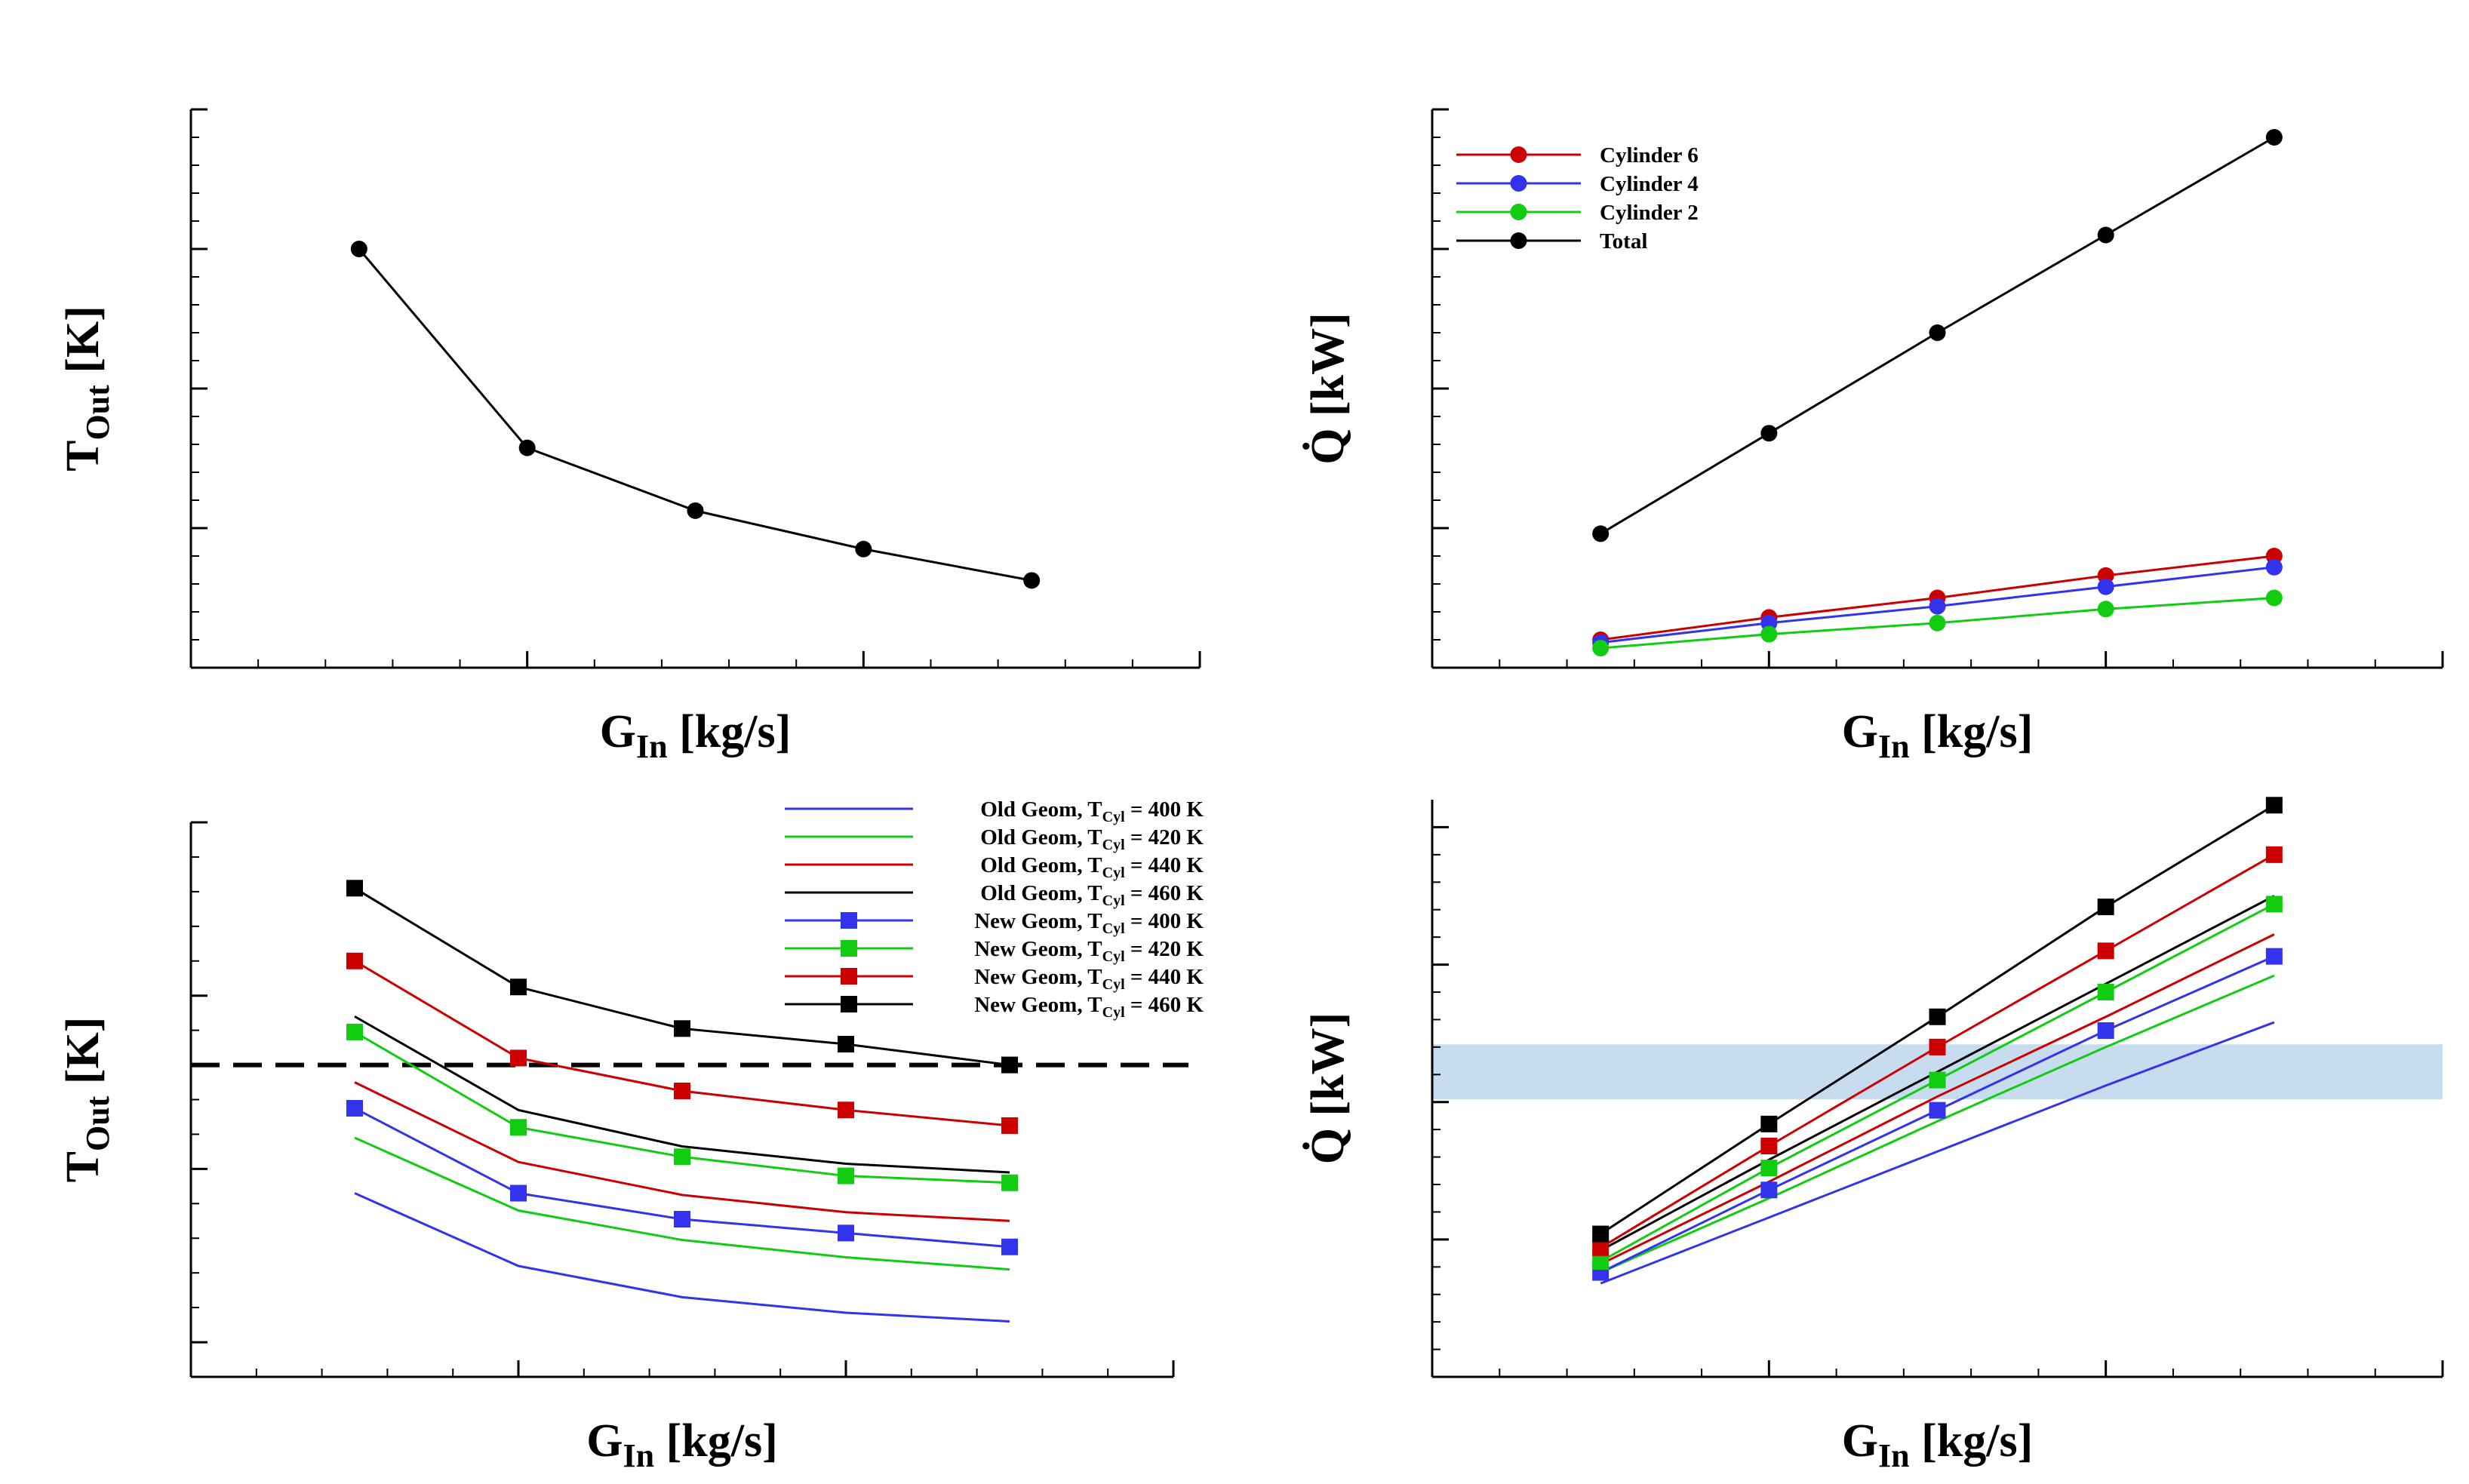 This screenshot has height=1484, width=2469. What do you see at coordinates (1577, 198) in the screenshot?
I see `legend-b: Cylinder 6 Cylinder 4 Cylinder 2 Total` at bounding box center [1577, 198].